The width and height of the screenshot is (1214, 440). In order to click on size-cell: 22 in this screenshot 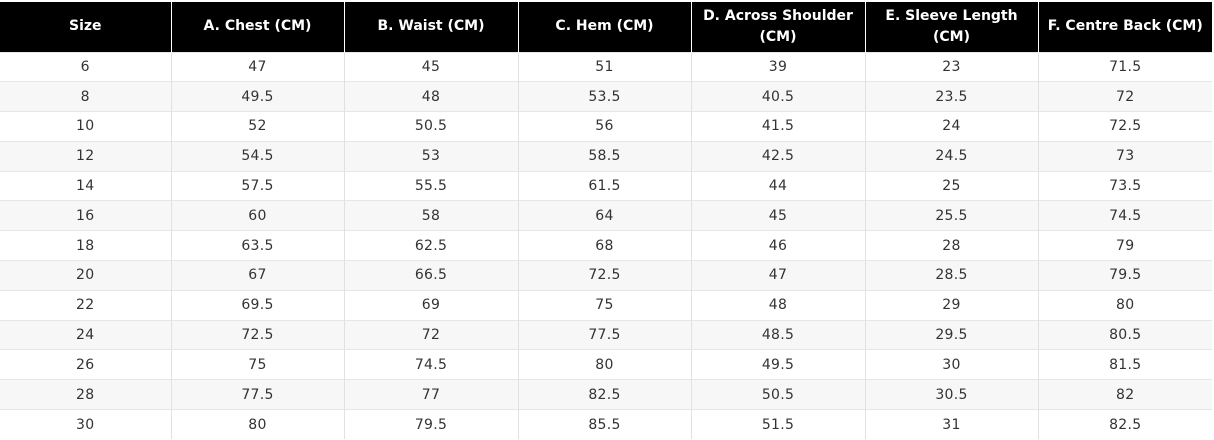, I will do `click(85, 305)`.